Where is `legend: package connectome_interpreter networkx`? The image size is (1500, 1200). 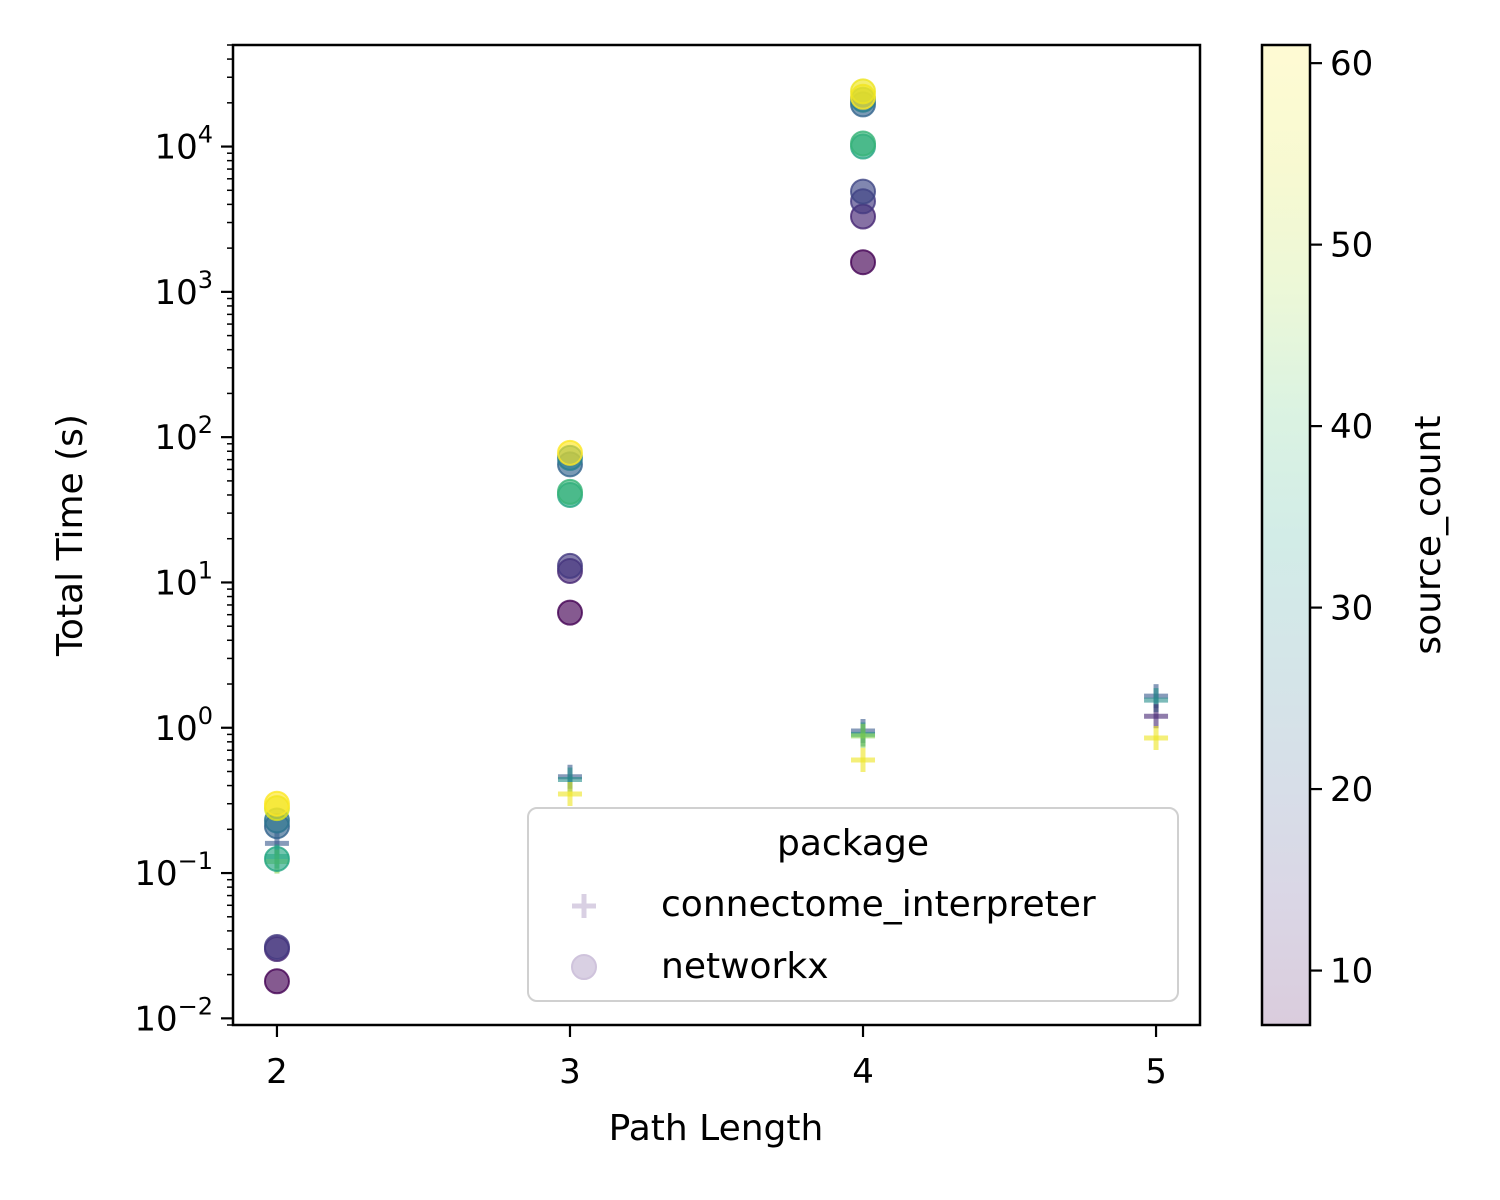
legend: package connectome_interpreter networkx is located at coordinates (853, 904).